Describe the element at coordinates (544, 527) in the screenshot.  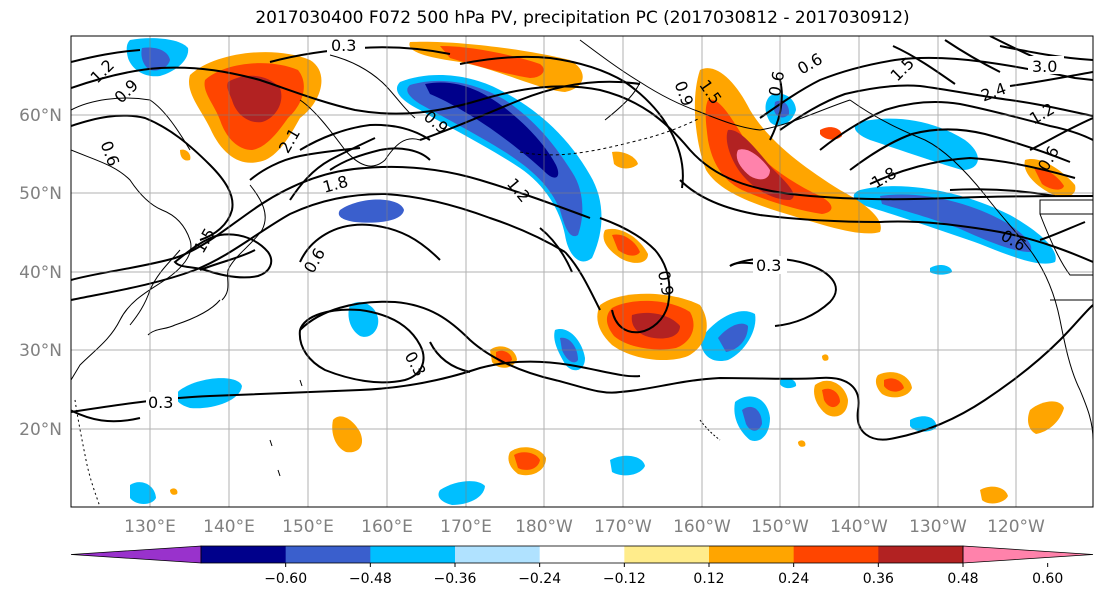
I see `x-tick-label: 180°W` at that location.